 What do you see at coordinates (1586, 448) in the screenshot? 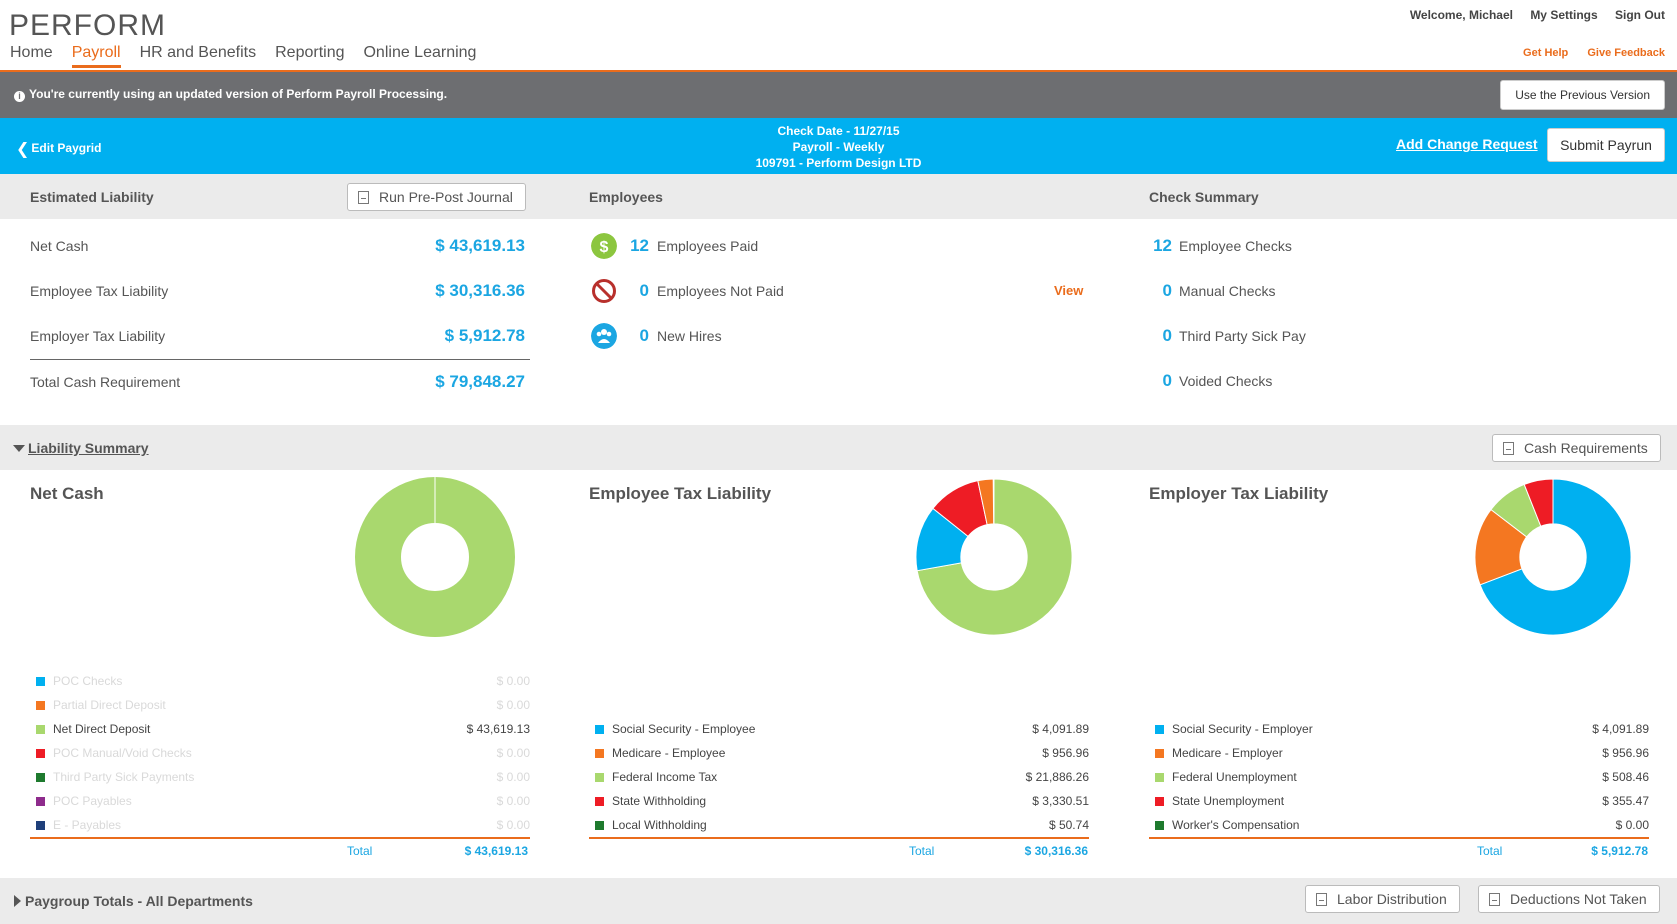
I see `cash-requirements-label: Cash Requirements` at bounding box center [1586, 448].